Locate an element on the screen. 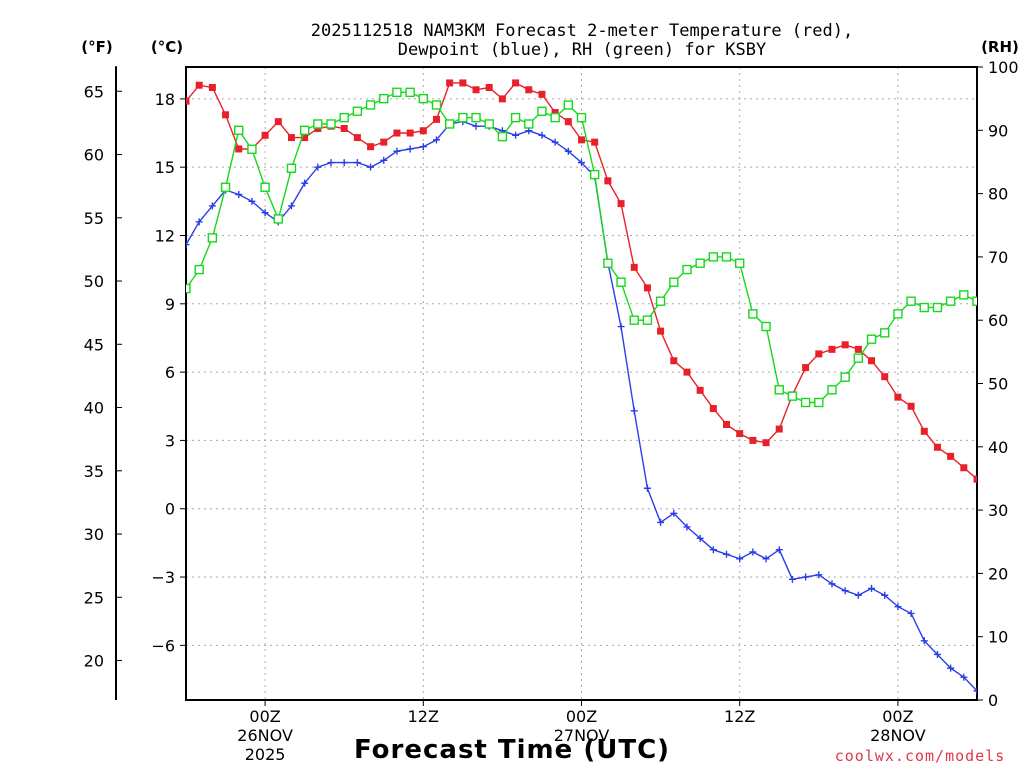  celsius-tick-label: 18 is located at coordinates (165, 99).